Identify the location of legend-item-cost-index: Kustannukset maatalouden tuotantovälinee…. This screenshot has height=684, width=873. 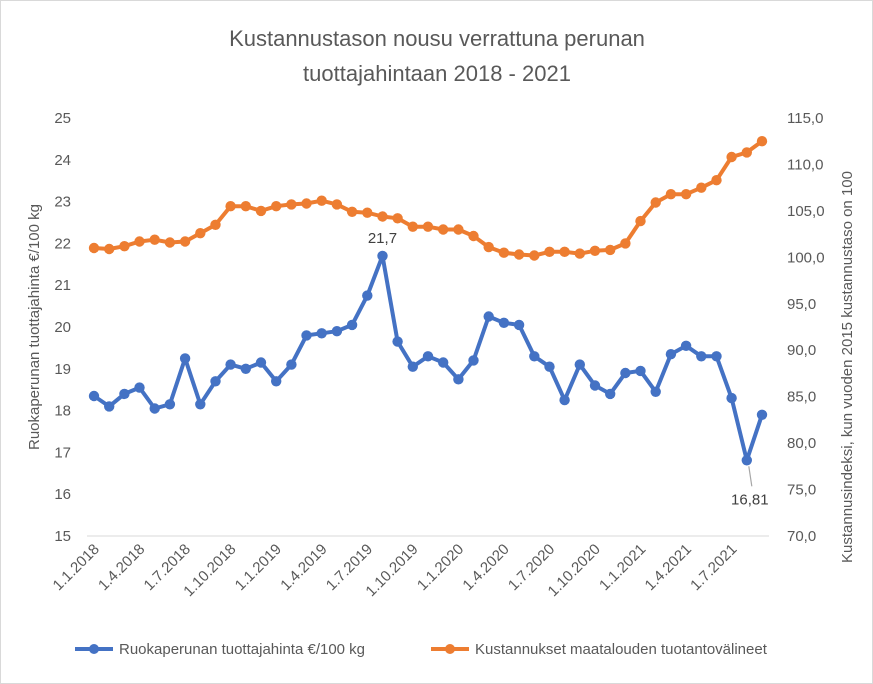
(599, 649).